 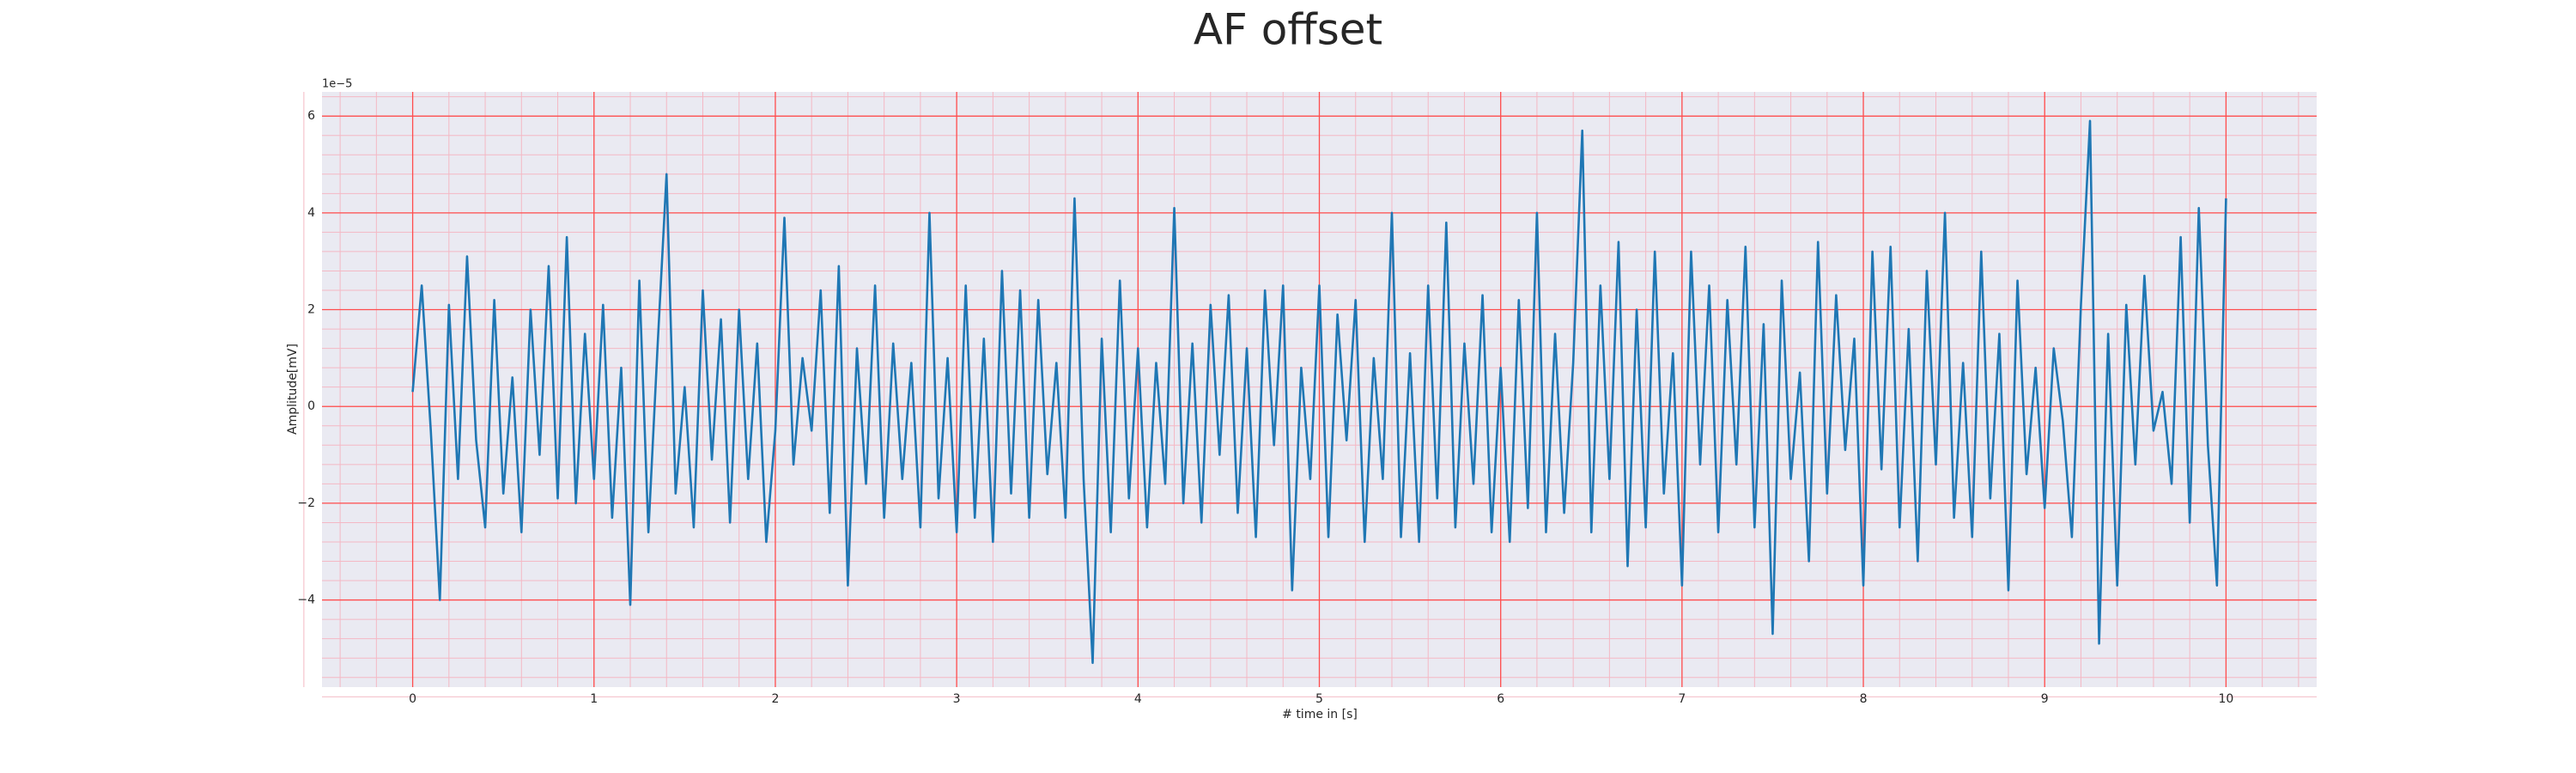 I want to click on y-offset-label: 1e−5, so click(x=337, y=84).